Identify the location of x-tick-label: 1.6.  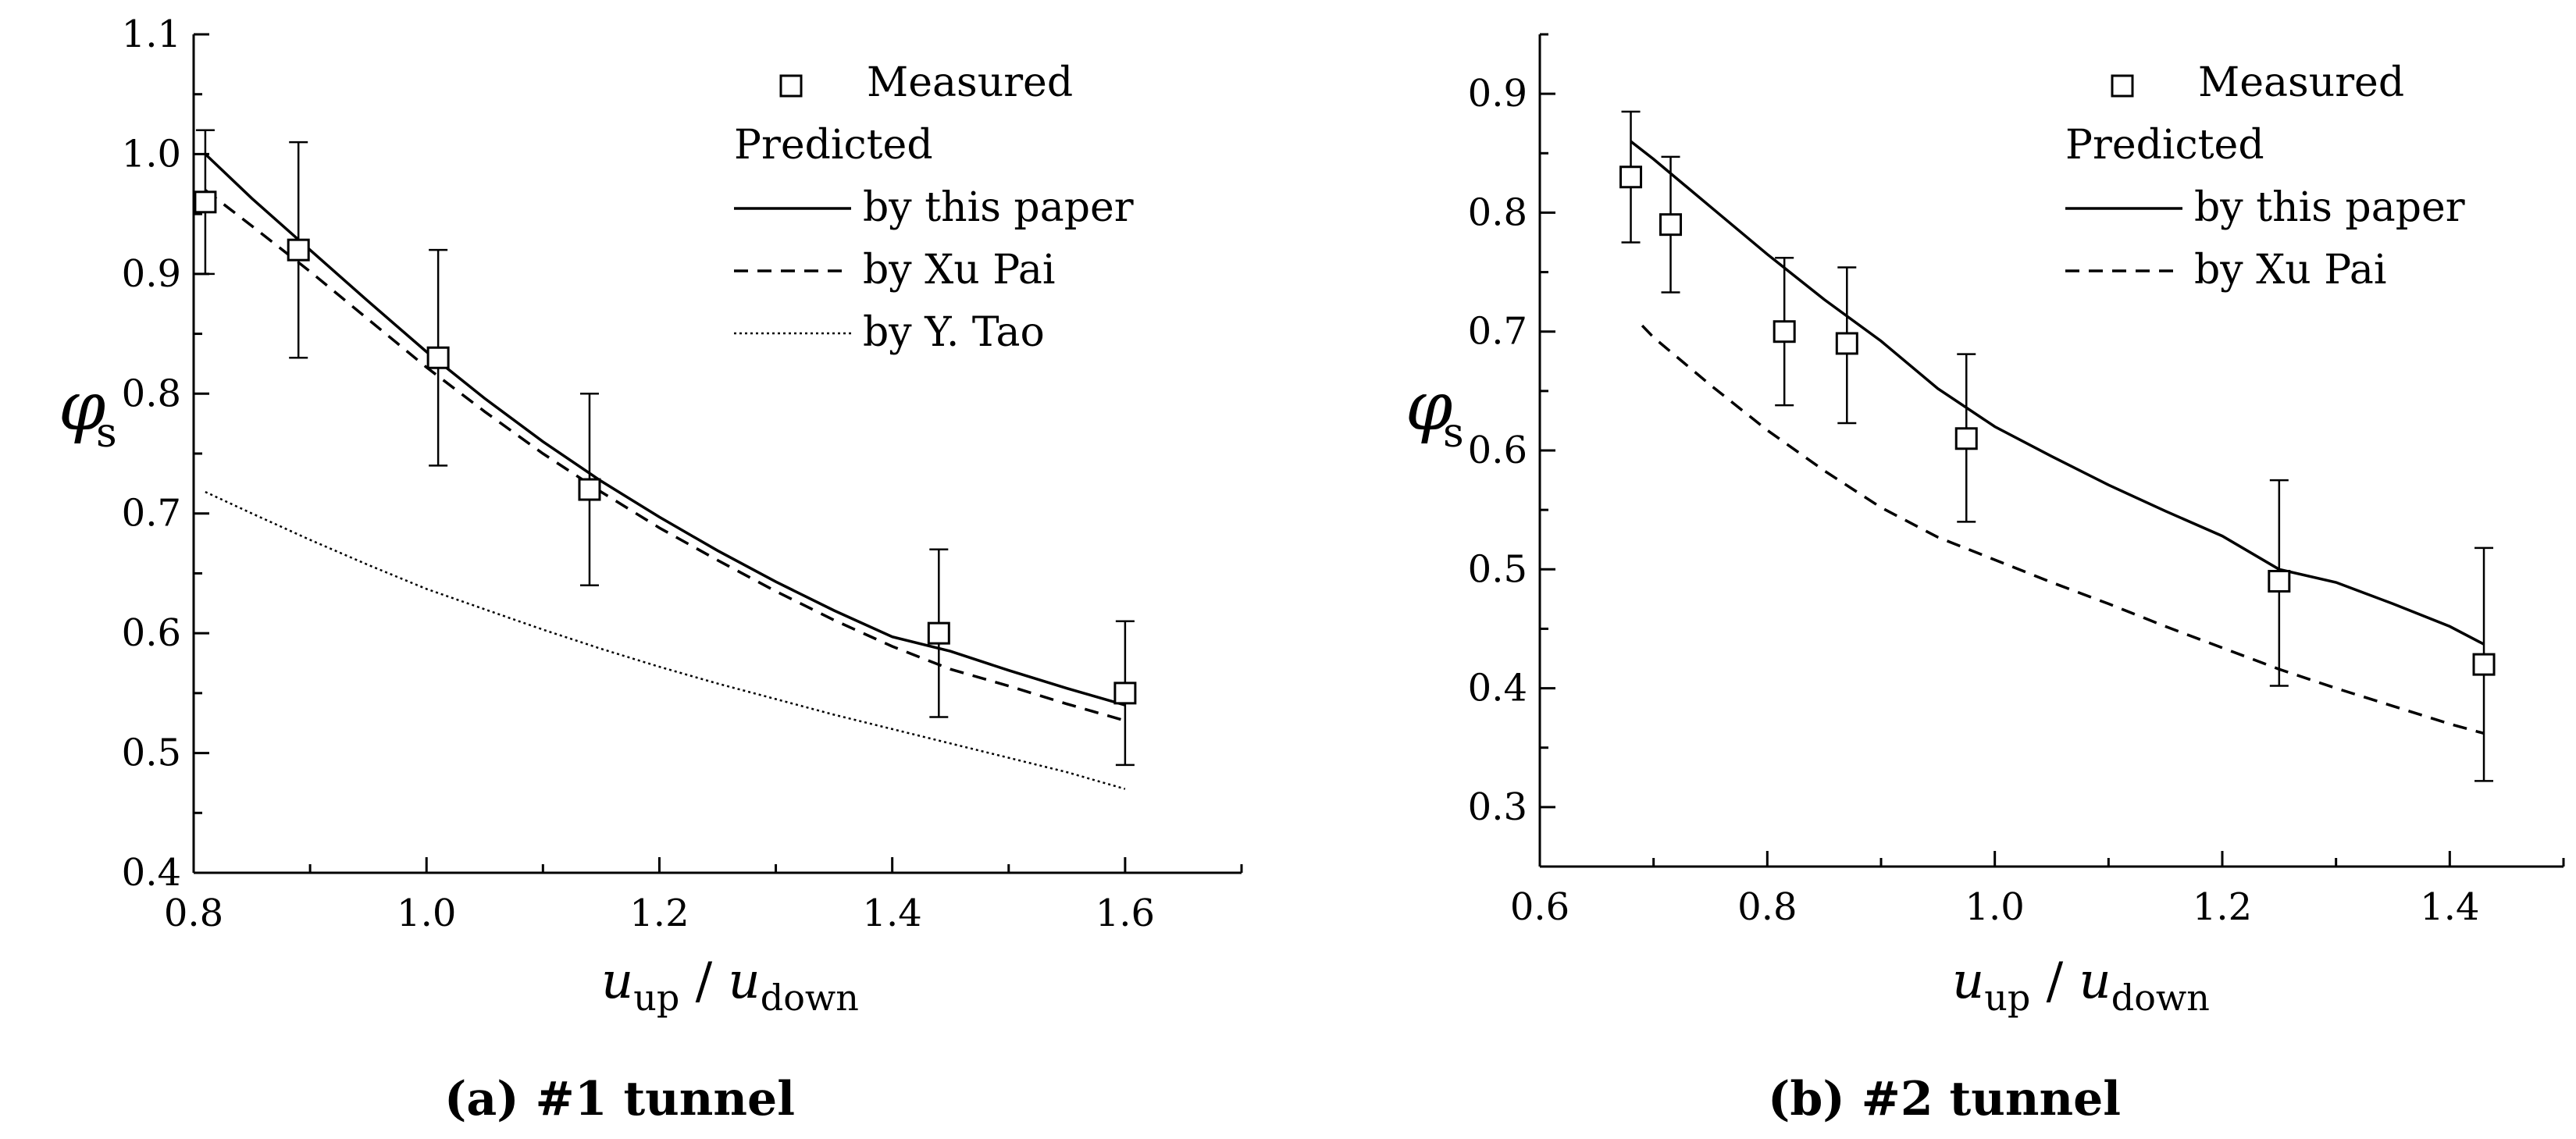
(1125, 913).